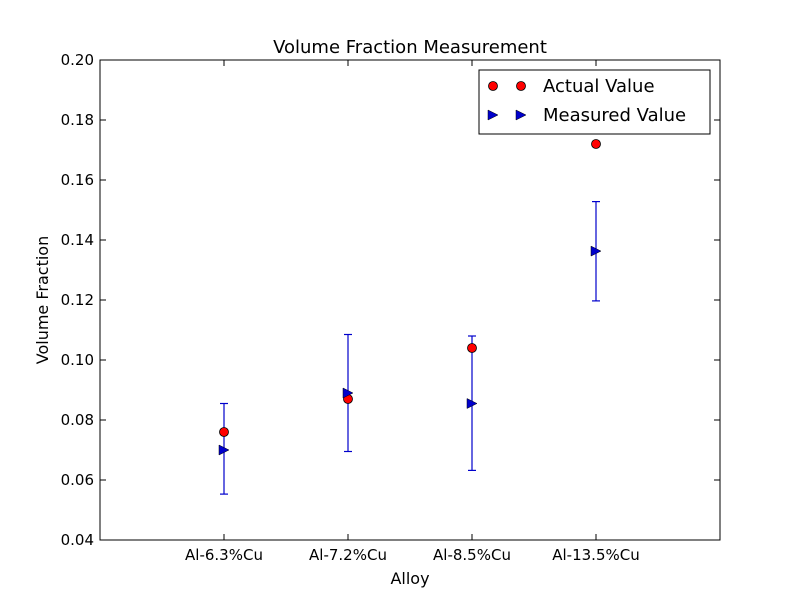  Describe the element at coordinates (77, 540) in the screenshot. I see `y-tick-label: 0.04` at that location.